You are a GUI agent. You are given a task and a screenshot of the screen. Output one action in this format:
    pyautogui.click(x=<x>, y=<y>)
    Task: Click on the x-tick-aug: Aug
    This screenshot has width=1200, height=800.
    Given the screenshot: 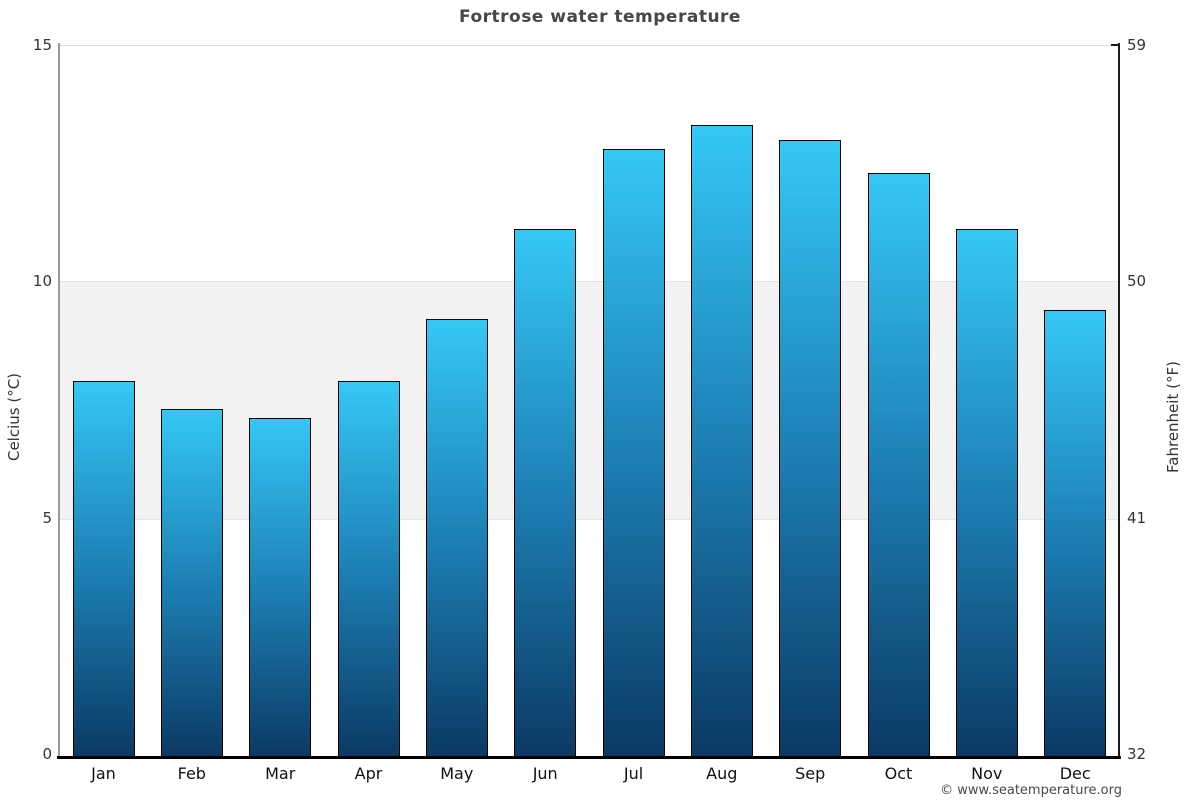 What is the action you would take?
    pyautogui.click(x=722, y=773)
    